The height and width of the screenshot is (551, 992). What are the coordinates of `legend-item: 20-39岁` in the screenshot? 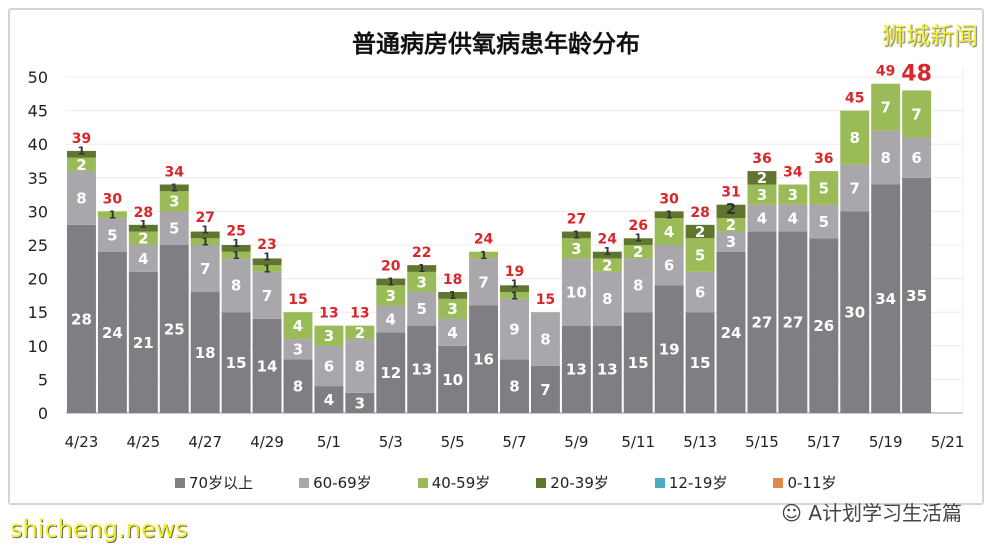 It's located at (572, 482).